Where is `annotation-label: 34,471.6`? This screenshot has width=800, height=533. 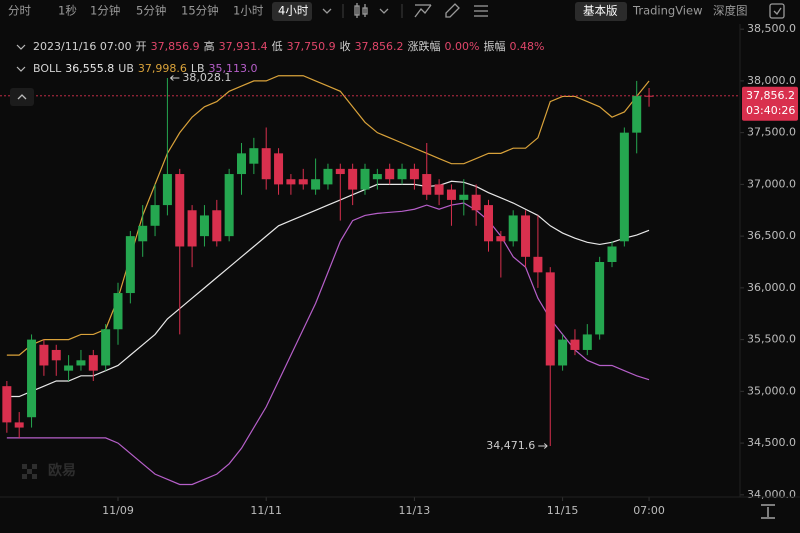 annotation-label: 34,471.6 is located at coordinates (510, 445).